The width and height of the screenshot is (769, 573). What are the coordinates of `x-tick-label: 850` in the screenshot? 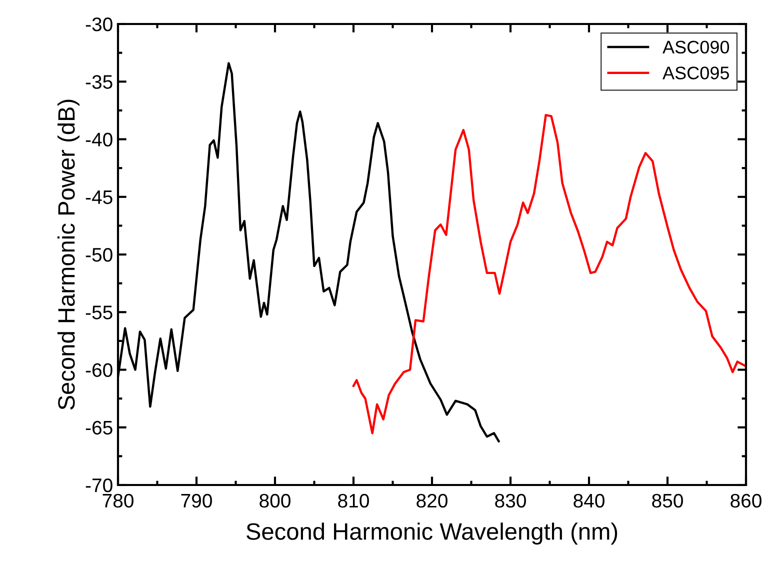 It's located at (667, 501).